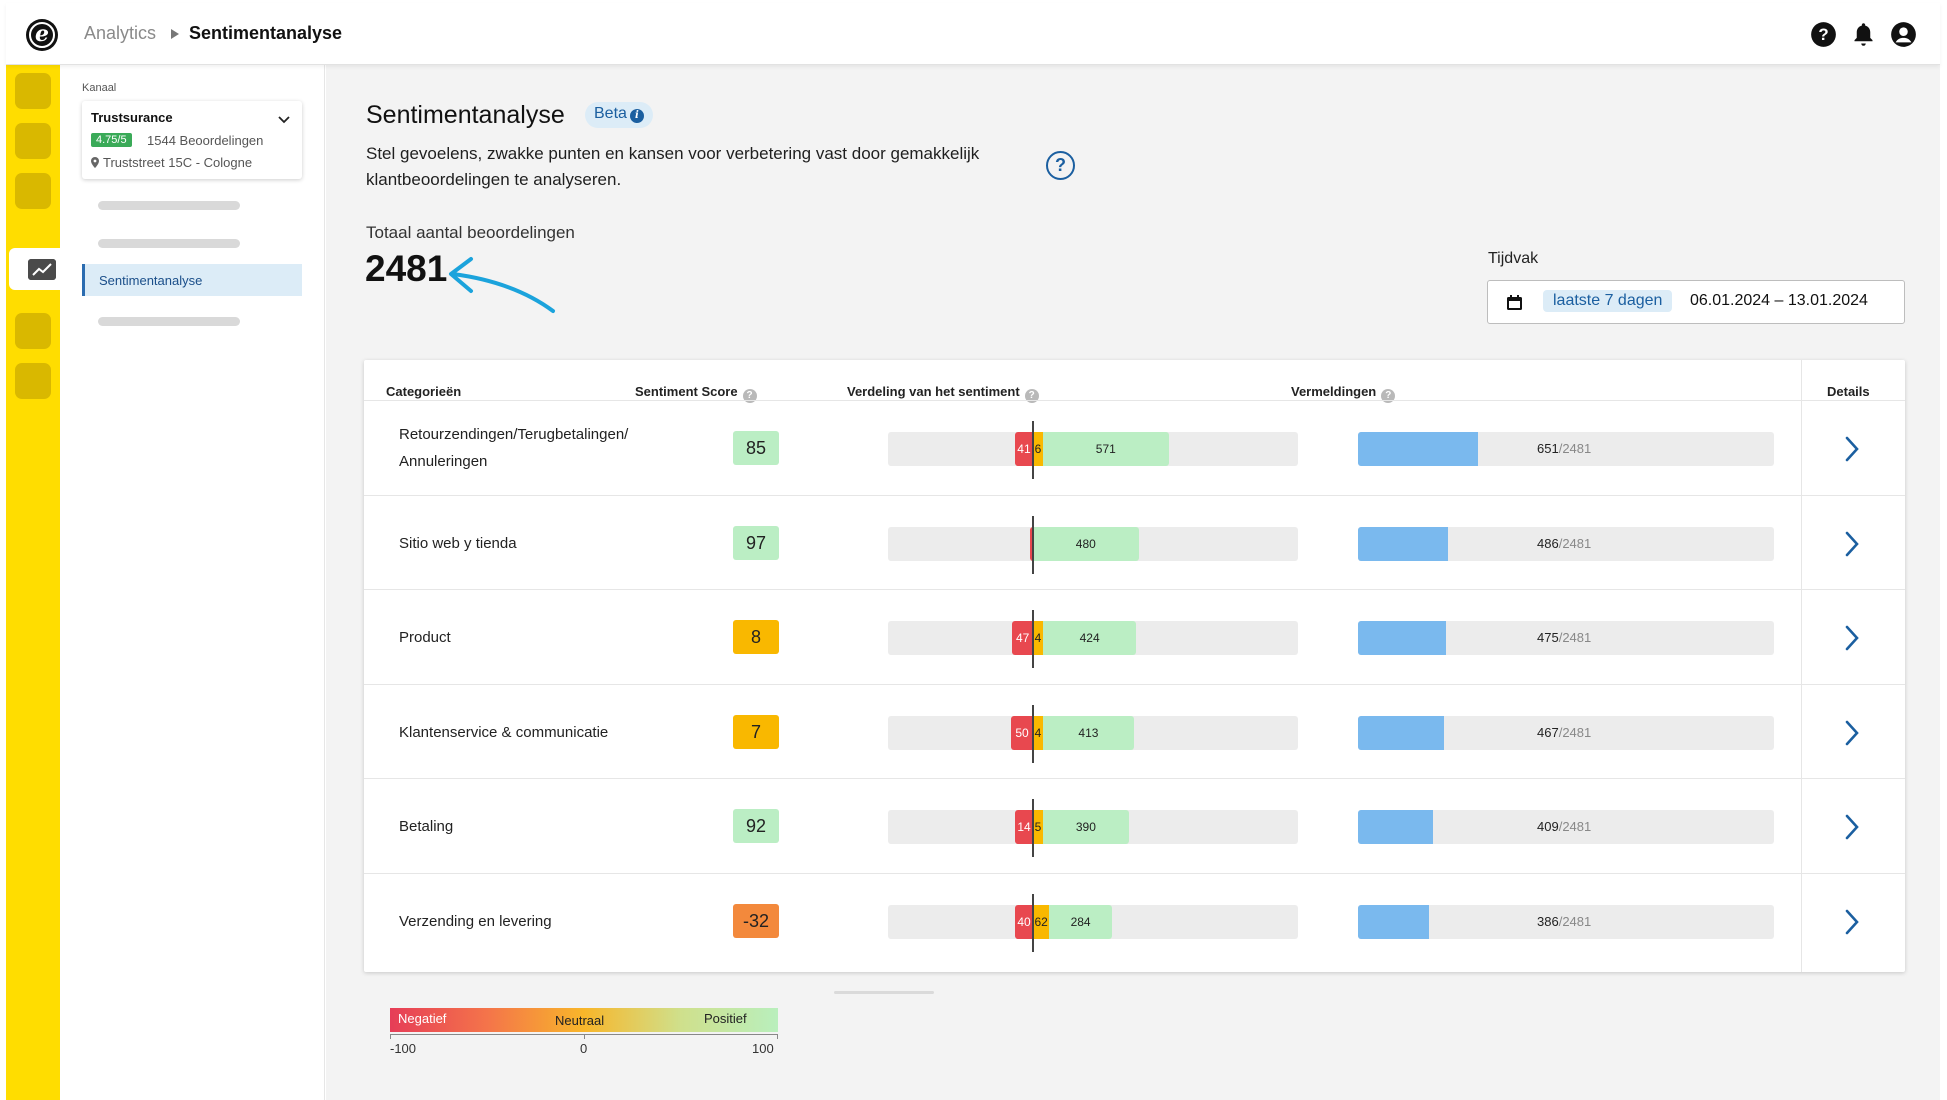  I want to click on table-row: Product 8 47 4 424 475/2481, so click(1134, 636).